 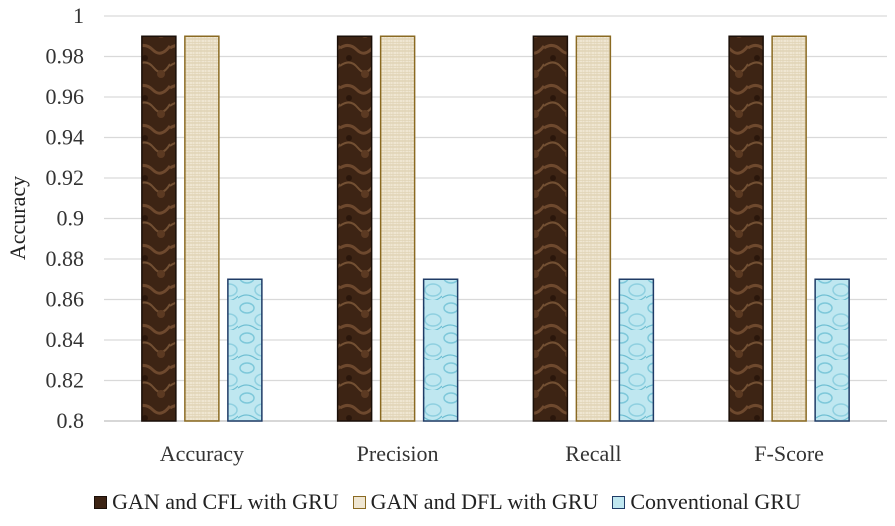 What do you see at coordinates (65, 96) in the screenshot?
I see `y-tick-label: 0.96` at bounding box center [65, 96].